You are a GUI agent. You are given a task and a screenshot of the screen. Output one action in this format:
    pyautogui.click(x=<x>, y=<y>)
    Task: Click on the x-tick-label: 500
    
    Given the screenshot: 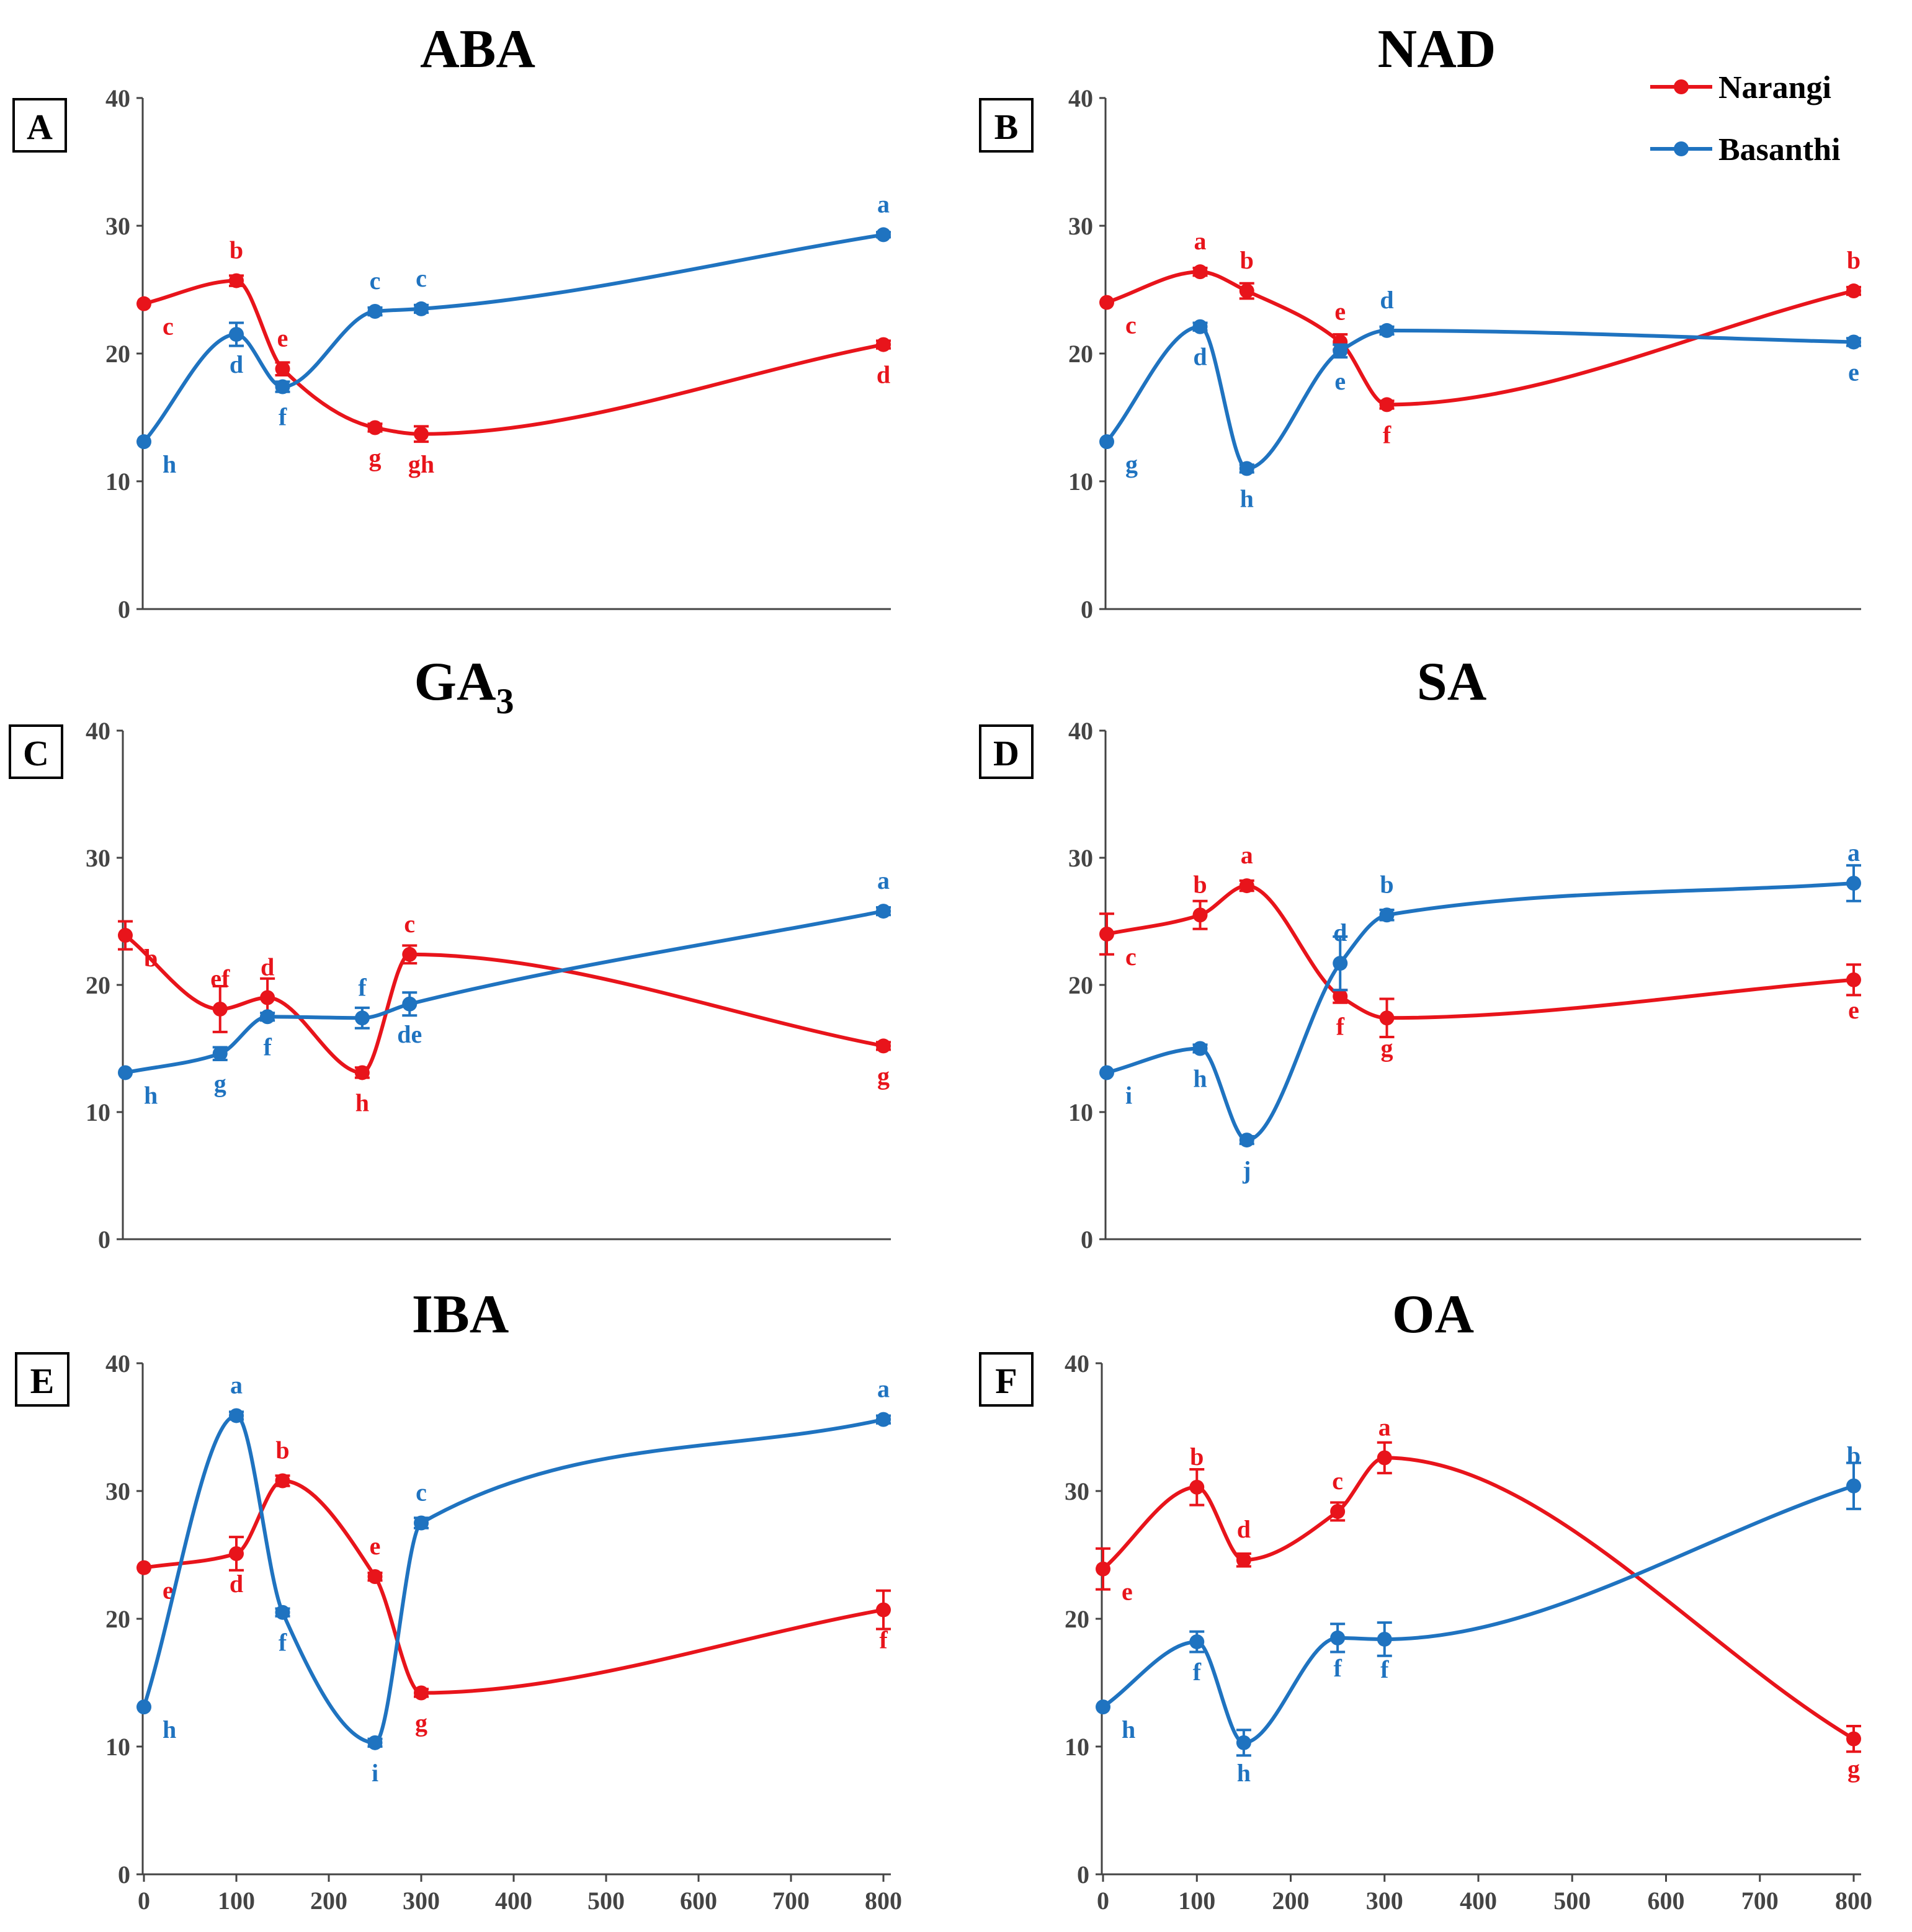 What is the action you would take?
    pyautogui.click(x=1572, y=1901)
    